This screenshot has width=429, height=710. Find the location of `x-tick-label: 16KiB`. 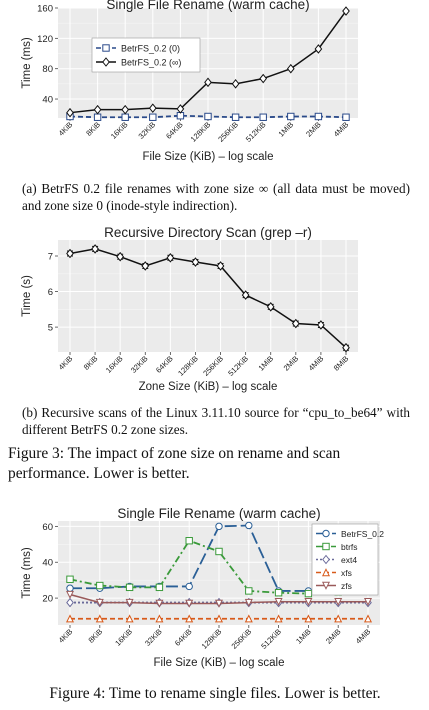

x-tick-label: 16KiB is located at coordinates (123, 637).